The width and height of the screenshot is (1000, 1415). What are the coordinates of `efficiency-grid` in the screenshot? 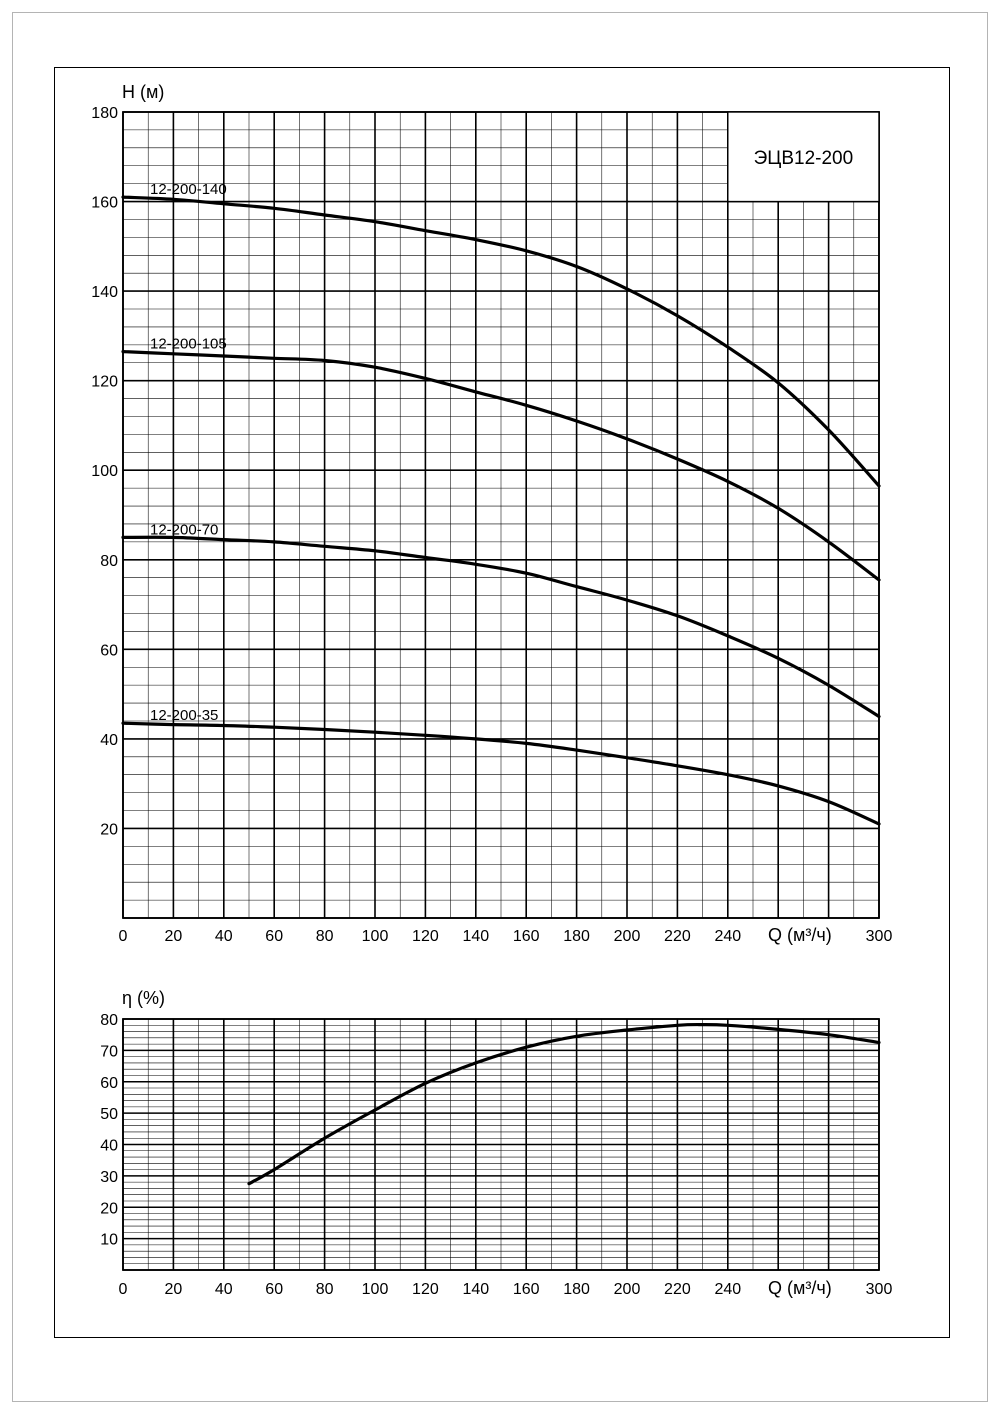 It's located at (501, 1144).